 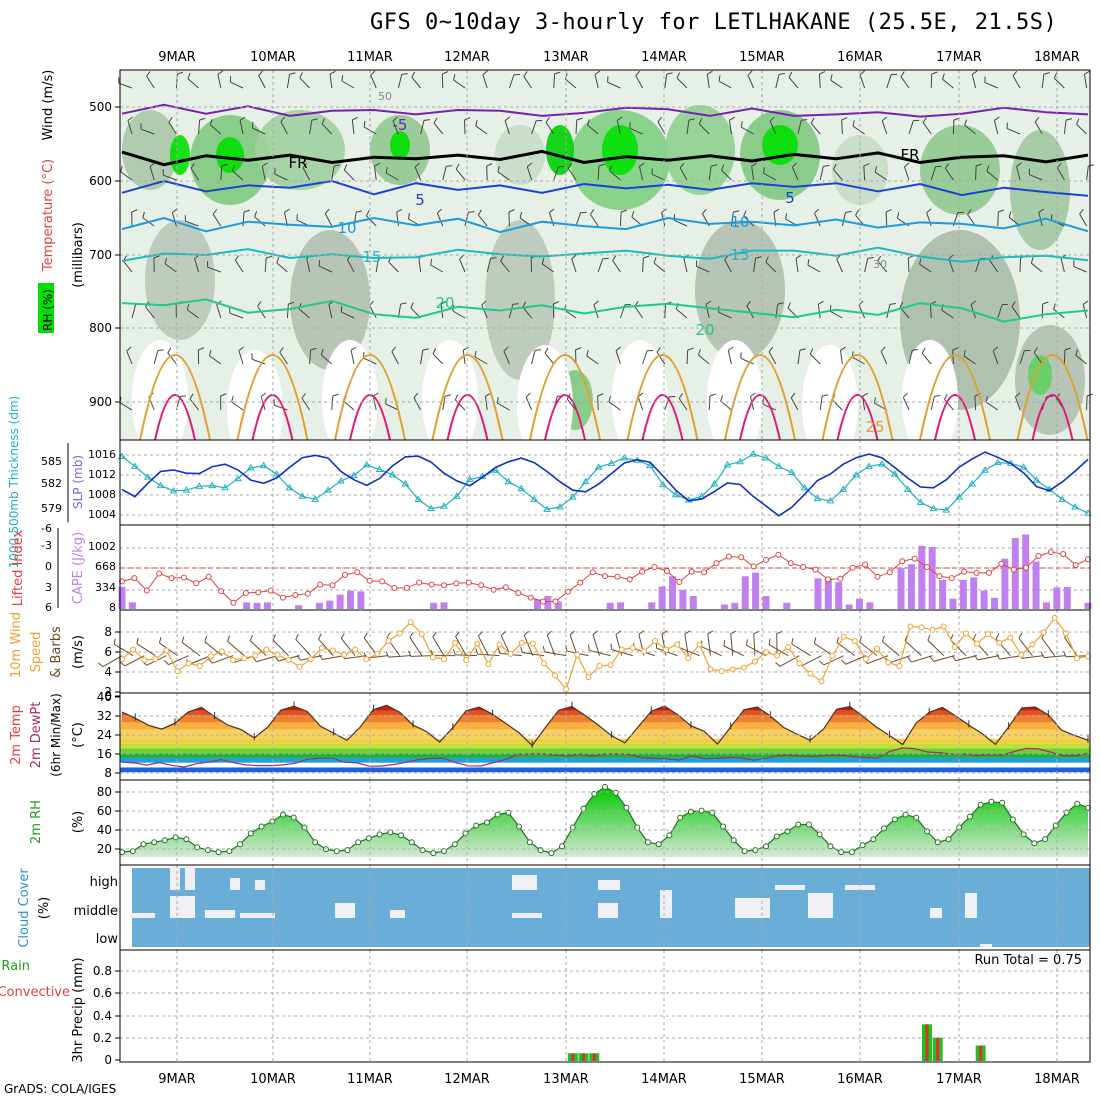 What do you see at coordinates (420, 200) in the screenshot?
I see `contour-label: 5` at bounding box center [420, 200].